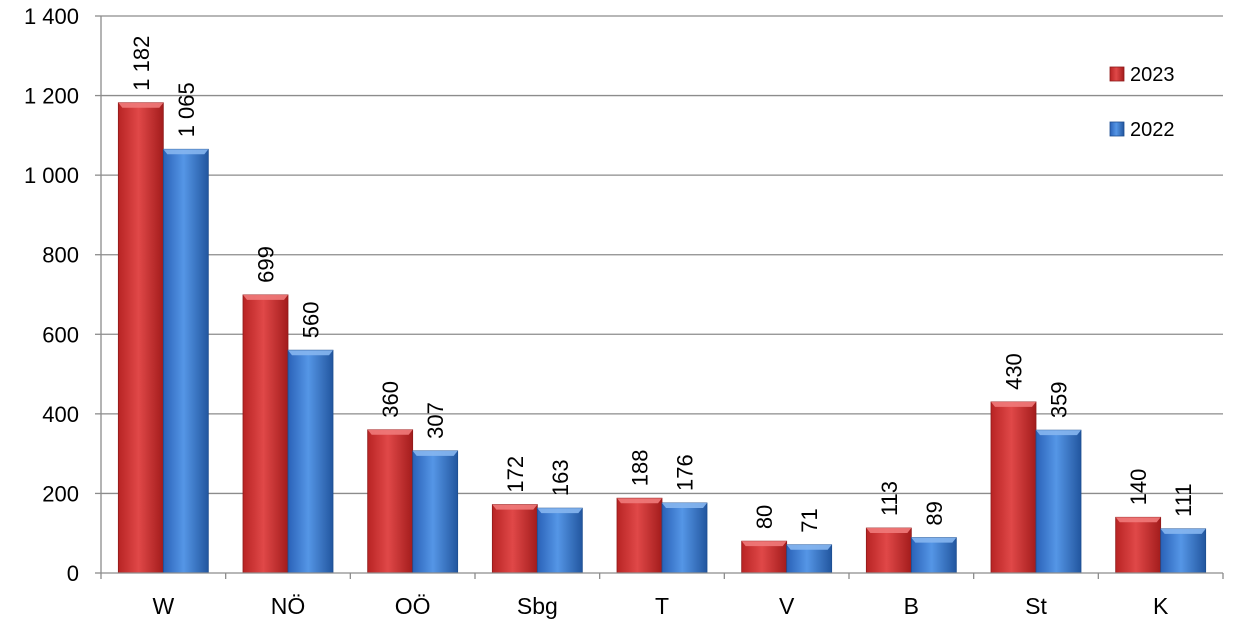 Image resolution: width=1248 pixels, height=622 pixels. Describe the element at coordinates (390, 501) in the screenshot. I see `bar-2023-OÖ` at that location.